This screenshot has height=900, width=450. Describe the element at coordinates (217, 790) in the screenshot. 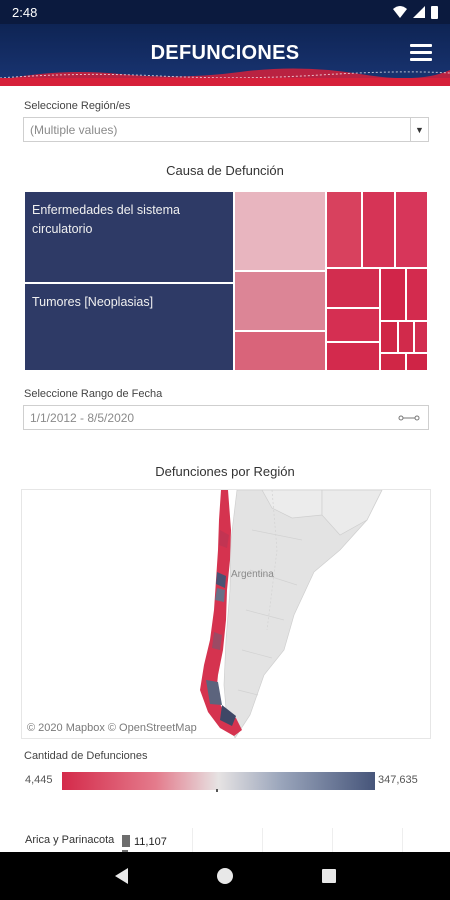

I see `legend-tick` at that location.